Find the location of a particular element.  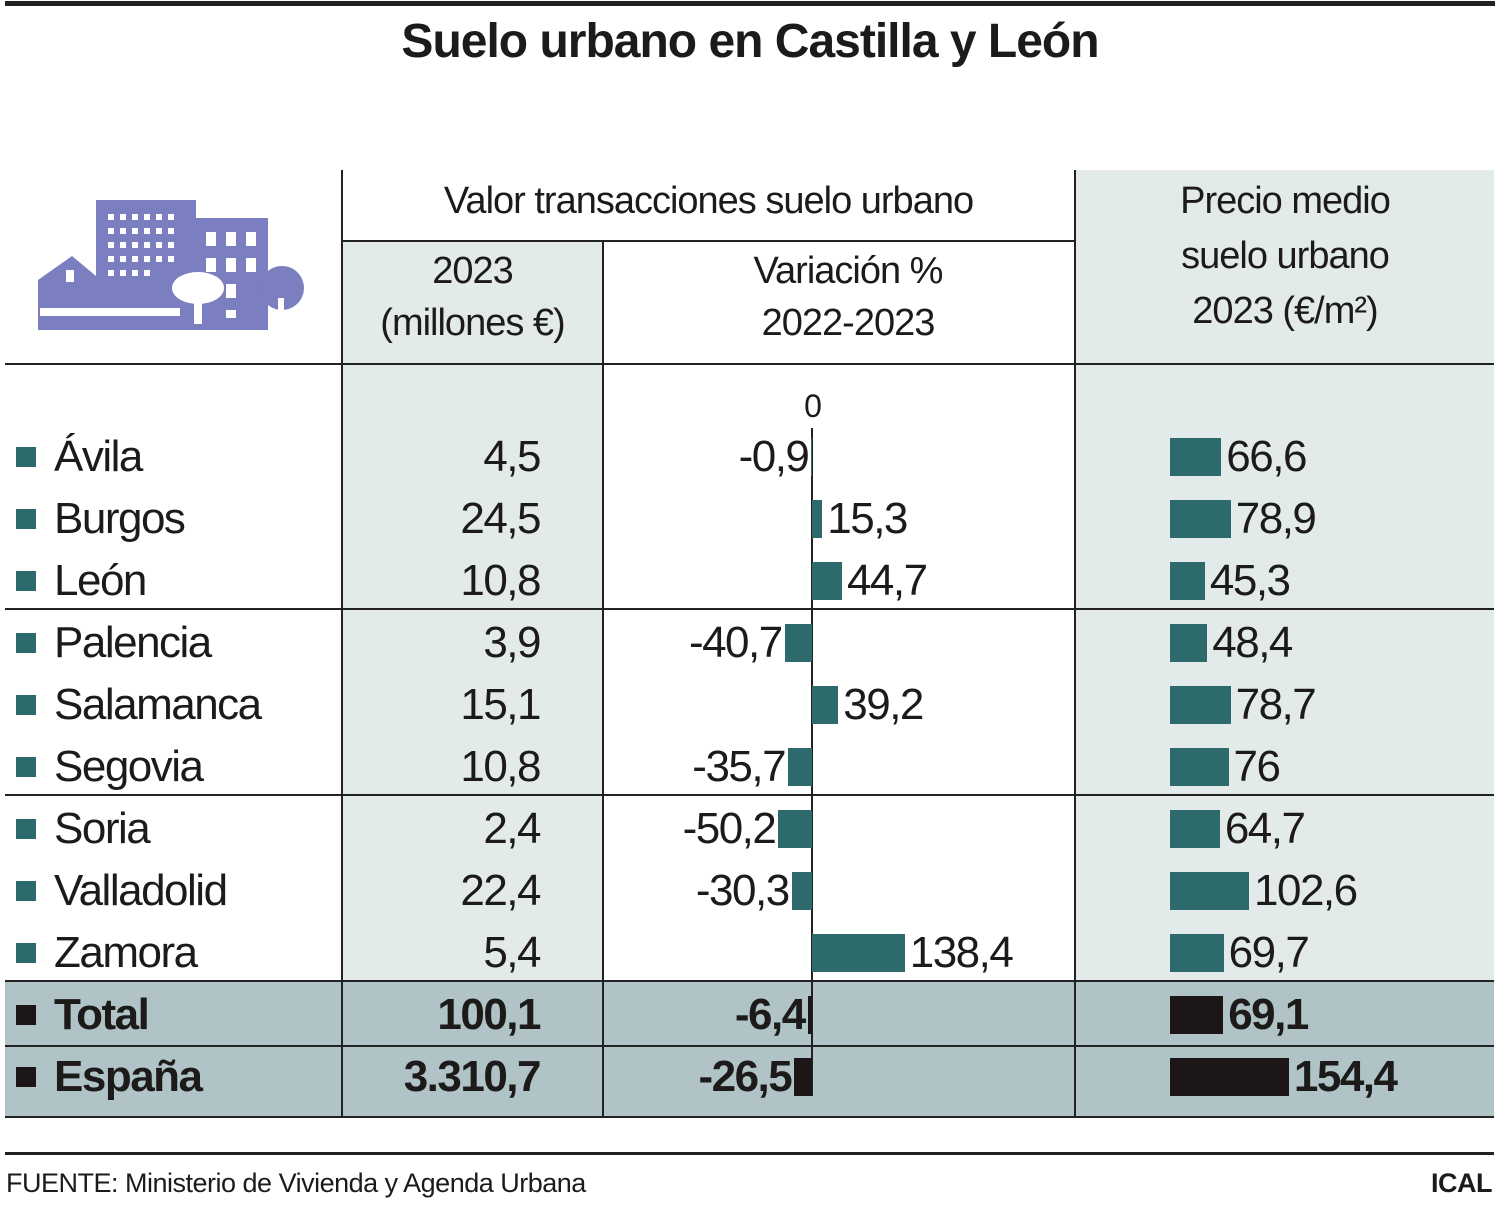

header-group: Valor transacciones suelo urbano is located at coordinates (708, 201).